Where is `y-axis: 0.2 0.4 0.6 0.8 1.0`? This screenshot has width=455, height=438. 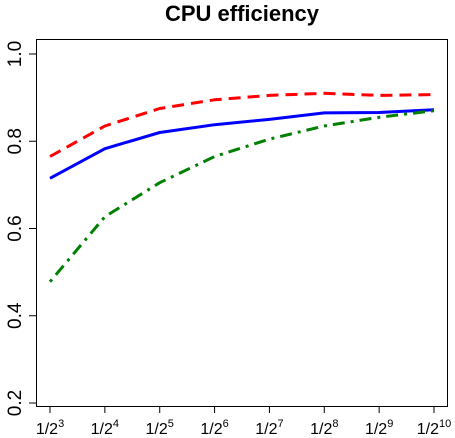 y-axis: 0.2 0.4 0.6 0.8 1.0 is located at coordinates (21, 228).